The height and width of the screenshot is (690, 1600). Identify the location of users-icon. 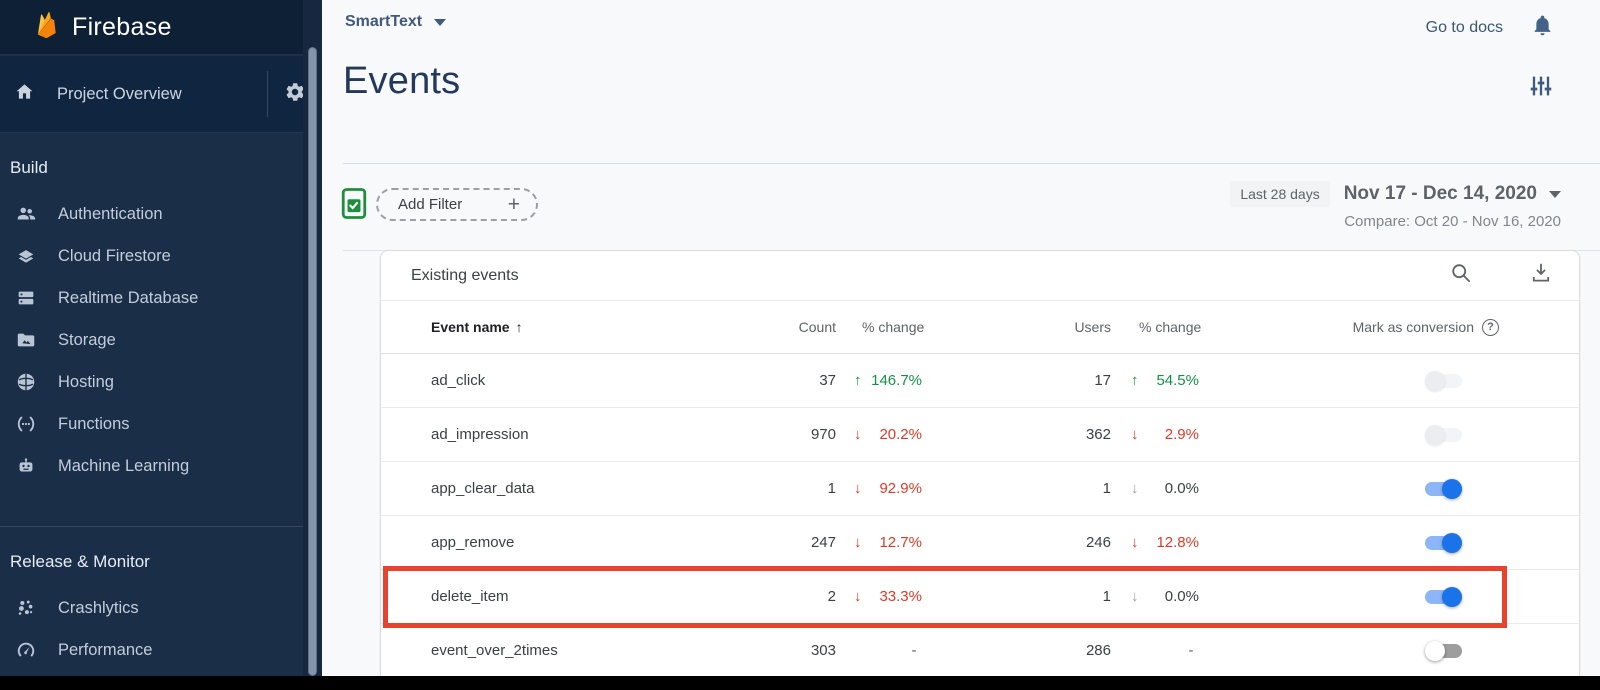
(26, 214).